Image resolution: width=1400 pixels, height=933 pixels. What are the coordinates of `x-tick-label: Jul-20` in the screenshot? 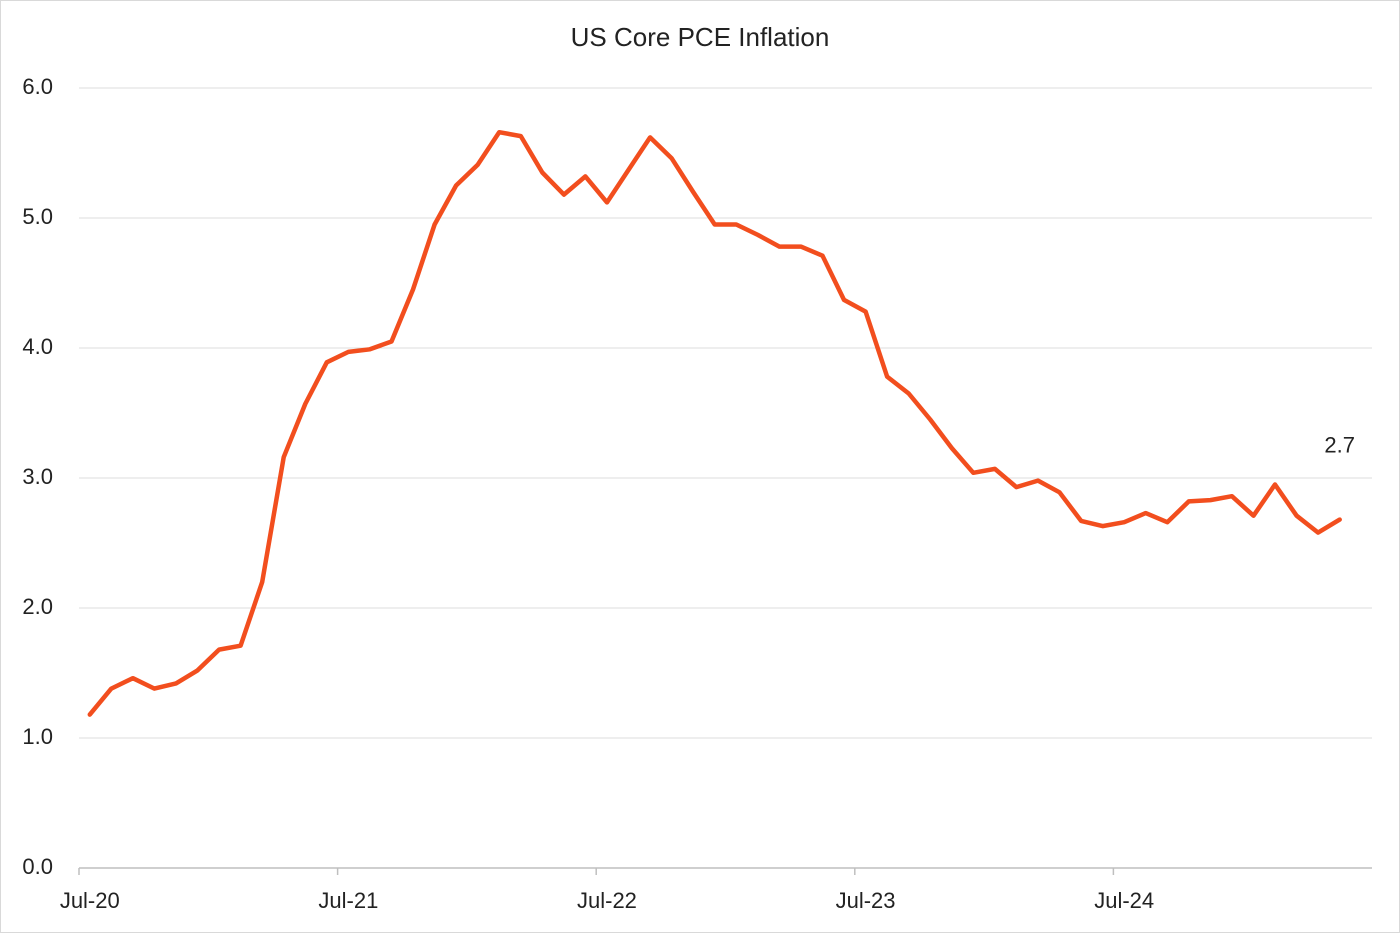 It's located at (90, 900).